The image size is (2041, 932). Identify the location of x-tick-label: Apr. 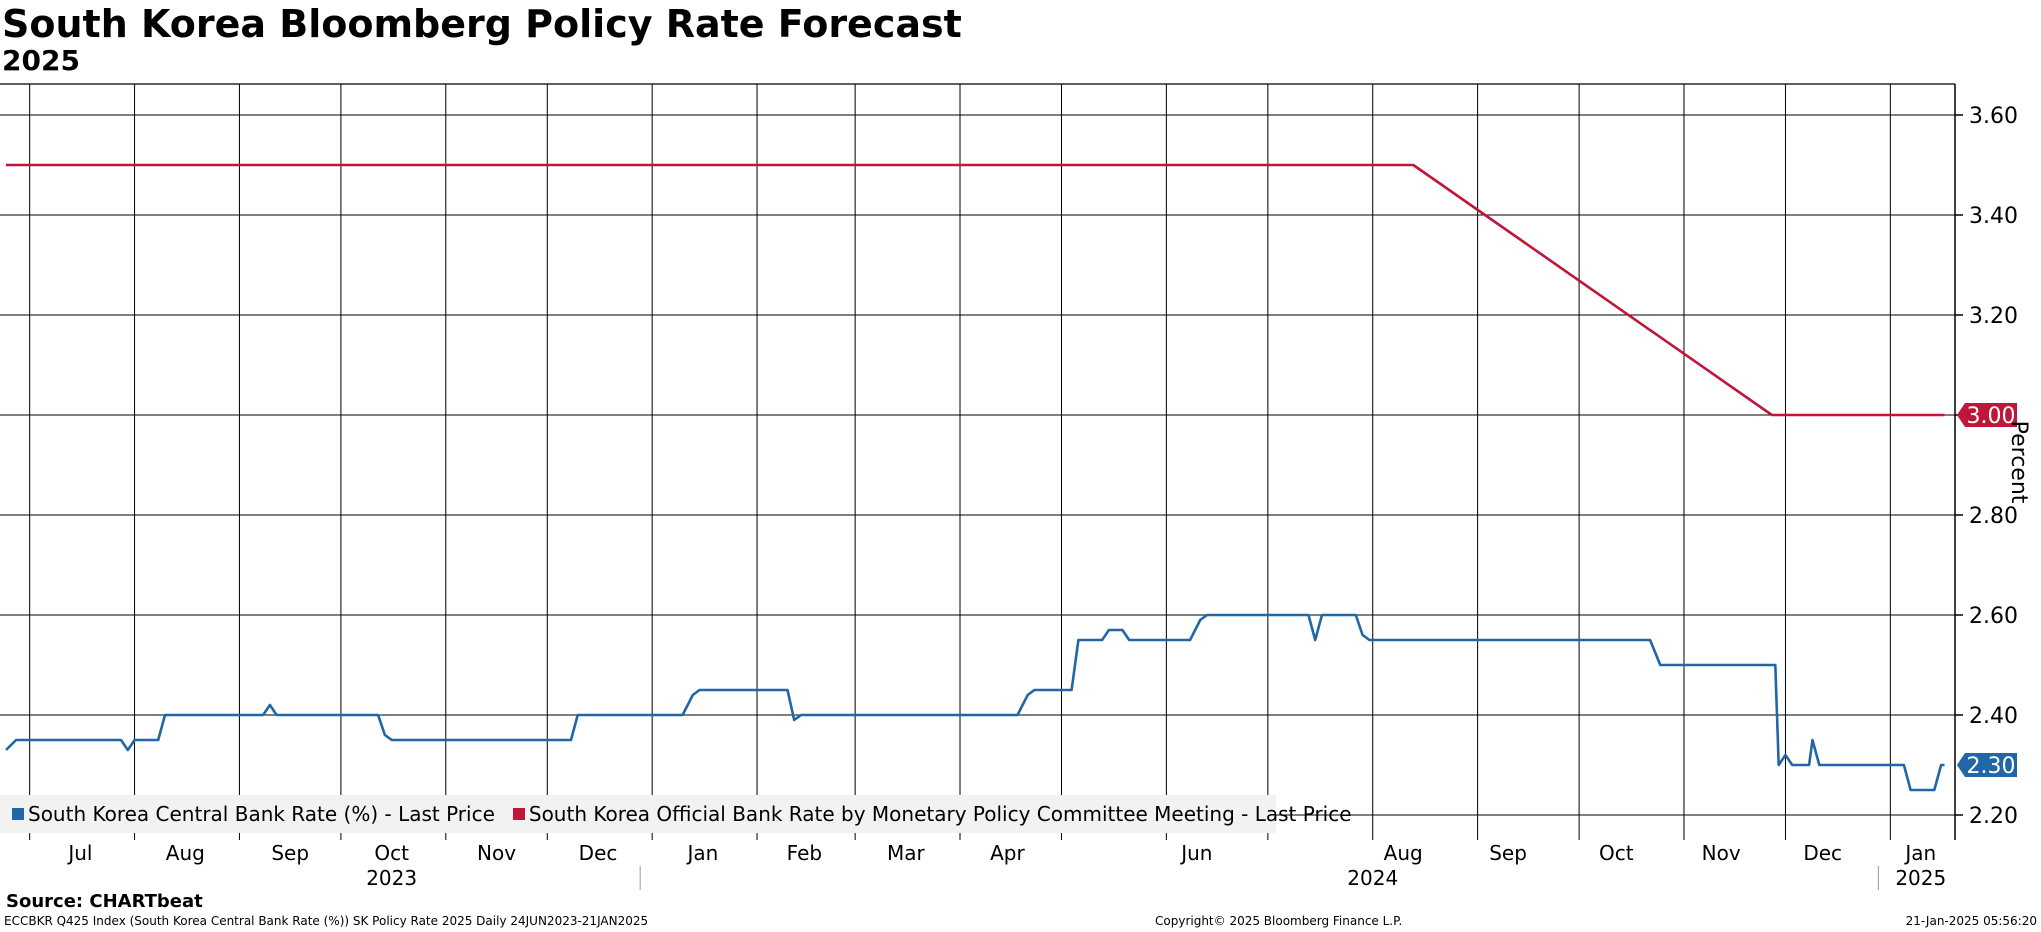
(1007, 853).